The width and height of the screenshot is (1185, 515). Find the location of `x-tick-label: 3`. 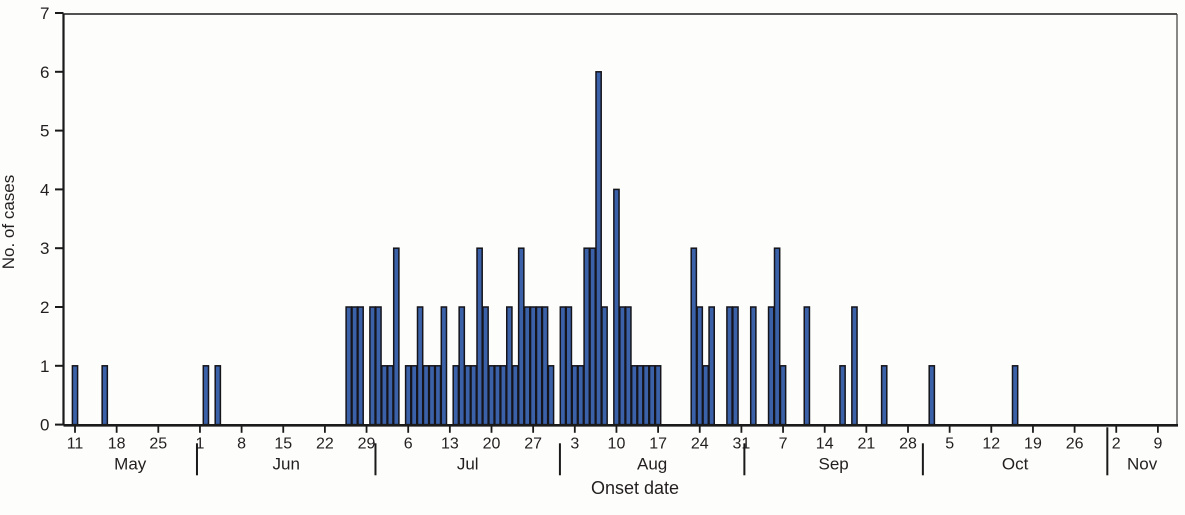

x-tick-label: 3 is located at coordinates (574, 443).